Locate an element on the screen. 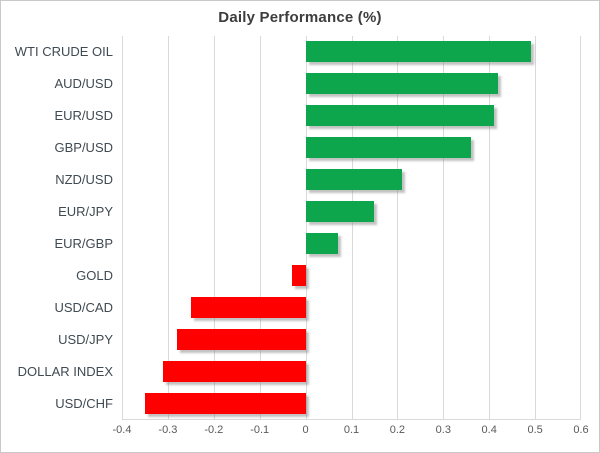 This screenshot has height=453, width=600. gridline--0.3 is located at coordinates (168, 227).